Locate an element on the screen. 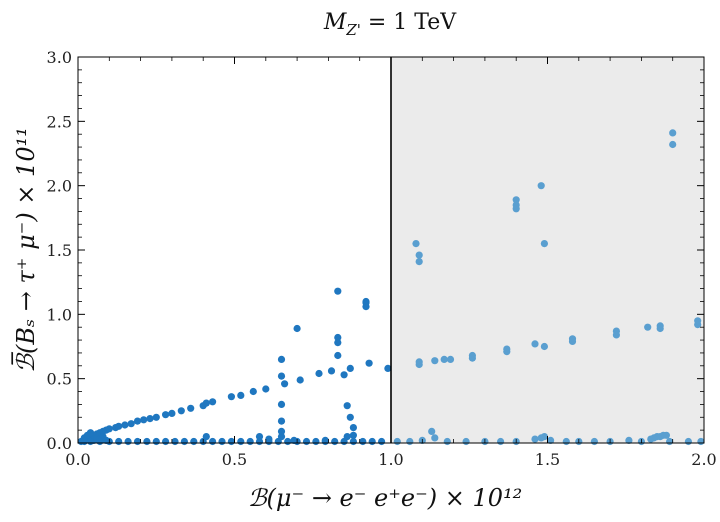  y-tick-label: 0.0 is located at coordinates (59, 443).